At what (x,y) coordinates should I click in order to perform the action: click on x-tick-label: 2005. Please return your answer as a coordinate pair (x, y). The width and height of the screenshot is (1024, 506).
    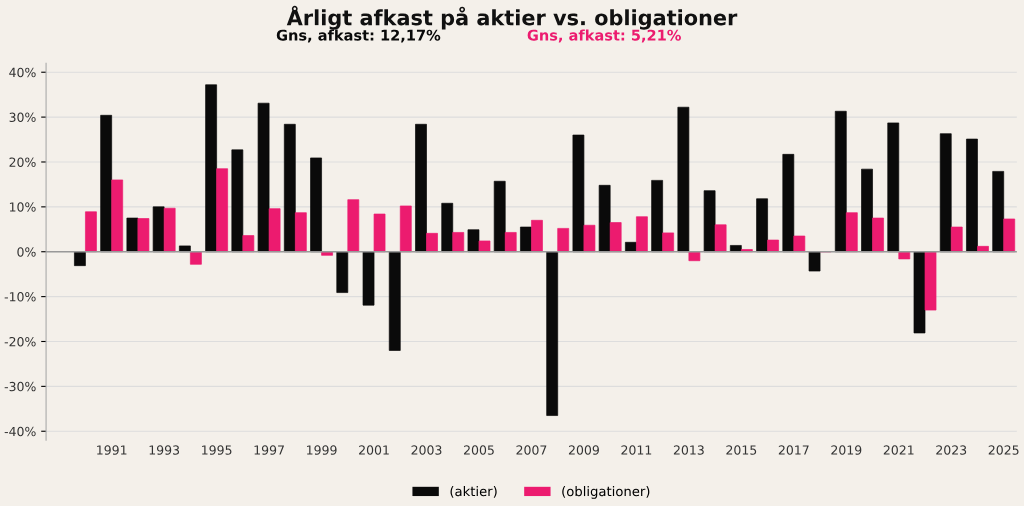
    Looking at the image, I should click on (478, 450).